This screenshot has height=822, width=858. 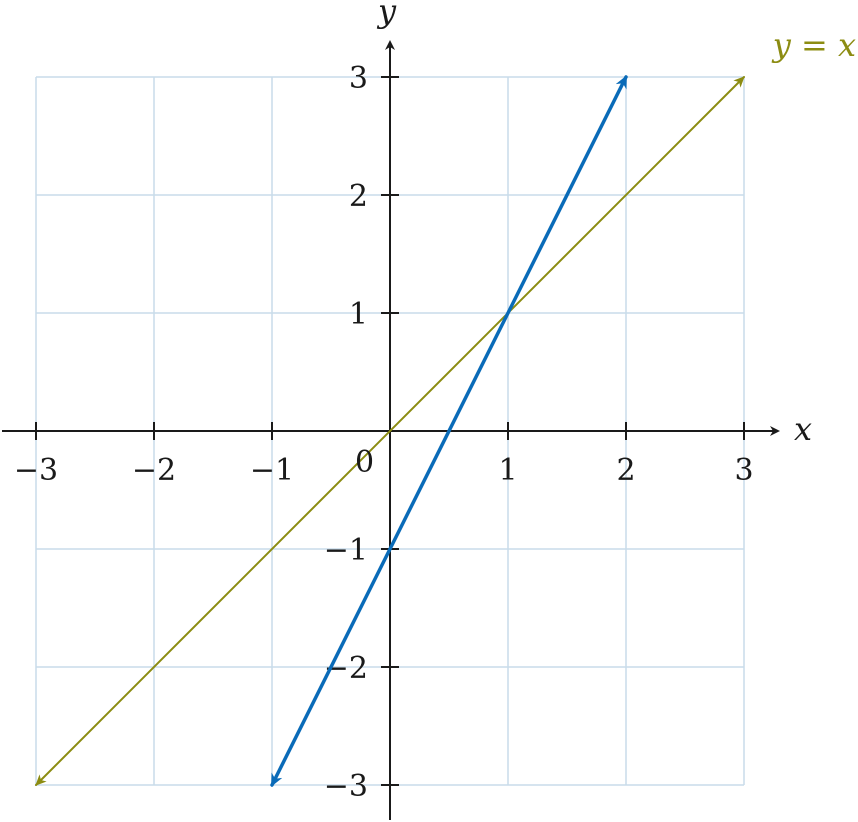 I want to click on y-tick-label: −3, so click(x=346, y=786).